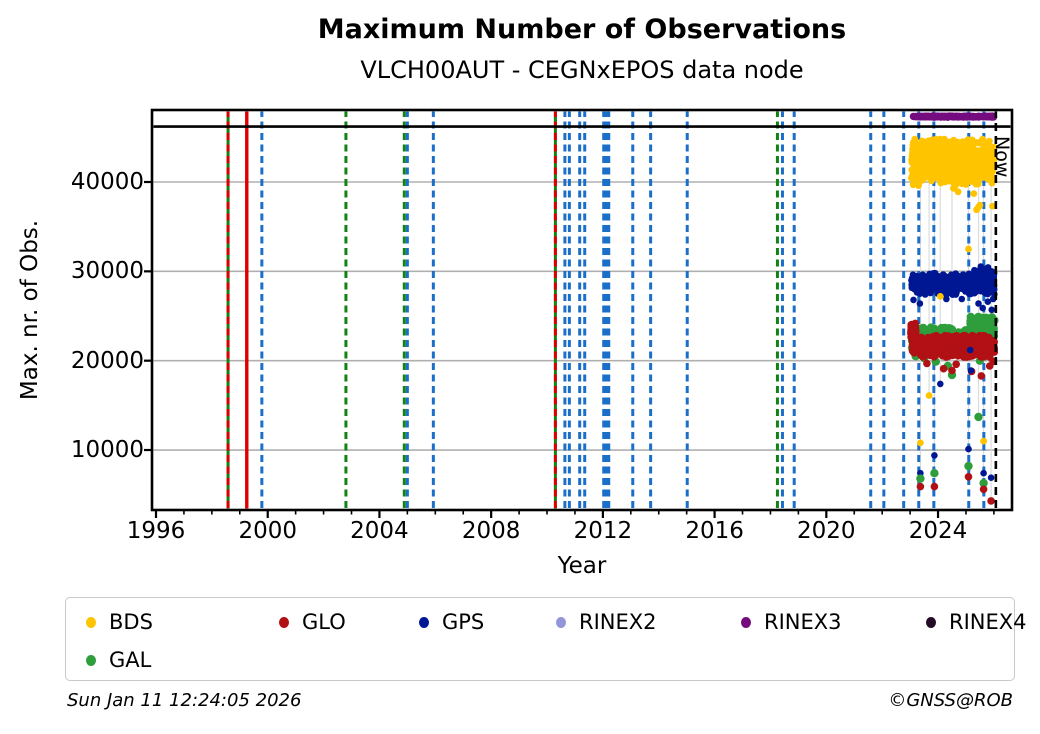 This screenshot has width=1040, height=734. Describe the element at coordinates (582, 566) in the screenshot. I see `x-axis-label: Year` at that location.